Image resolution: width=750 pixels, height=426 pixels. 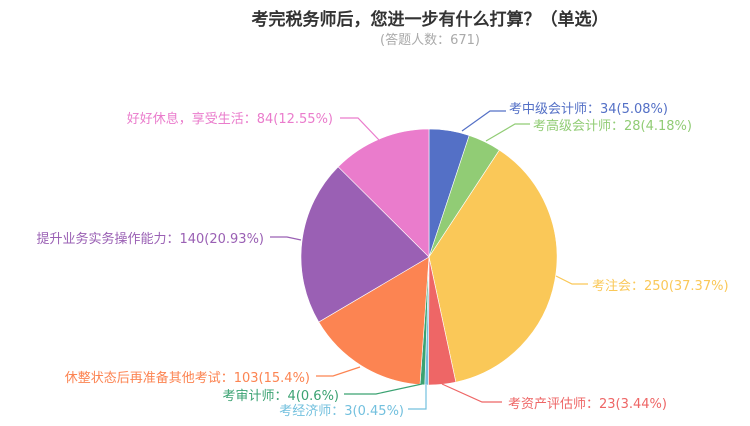 I want to click on slice-label: 休整状态后再准备其他考试：103(15.4%), so click(x=187, y=378).